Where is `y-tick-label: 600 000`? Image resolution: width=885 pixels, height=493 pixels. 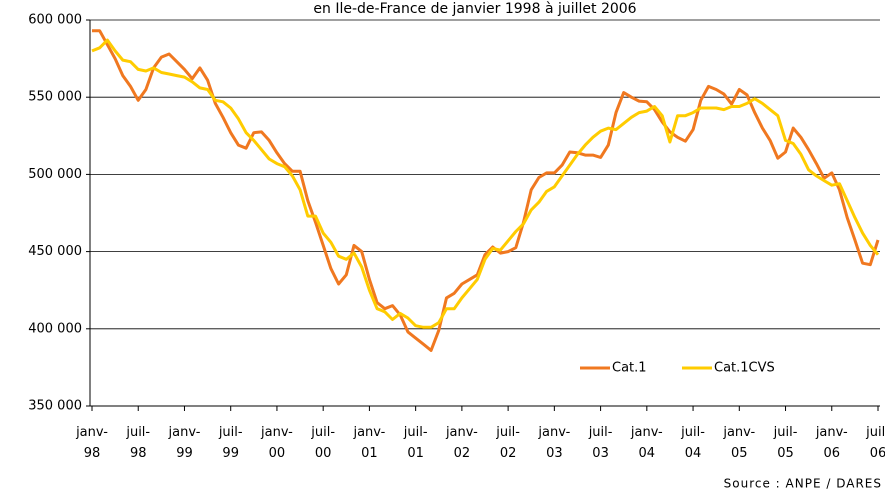
y-tick-label: 600 000 is located at coordinates (55, 20).